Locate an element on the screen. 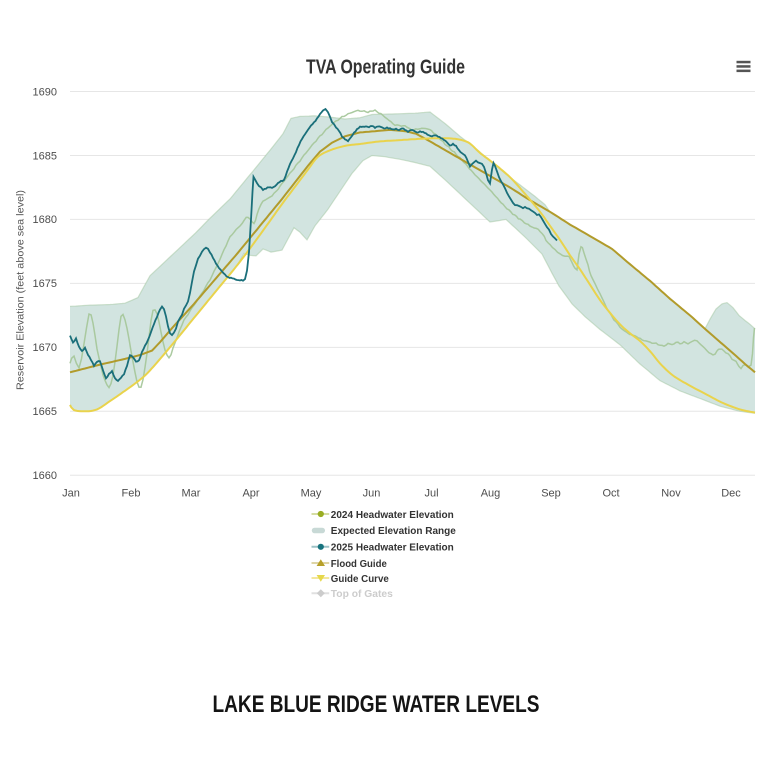 This screenshot has height=768, width=768. svg-text: Guide Curve is located at coordinates (360, 579).